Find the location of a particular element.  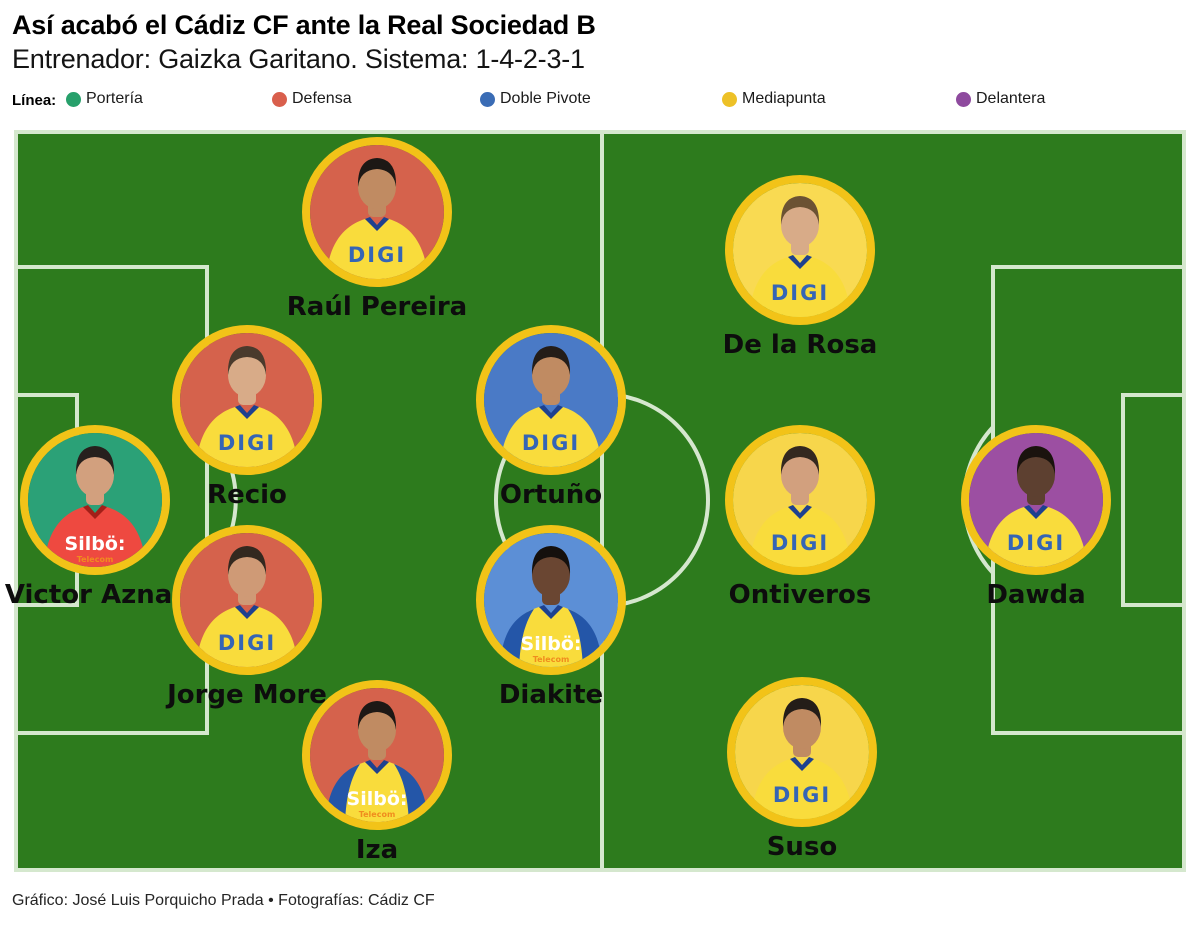

legend-item-defensa: Defensa is located at coordinates (312, 99).